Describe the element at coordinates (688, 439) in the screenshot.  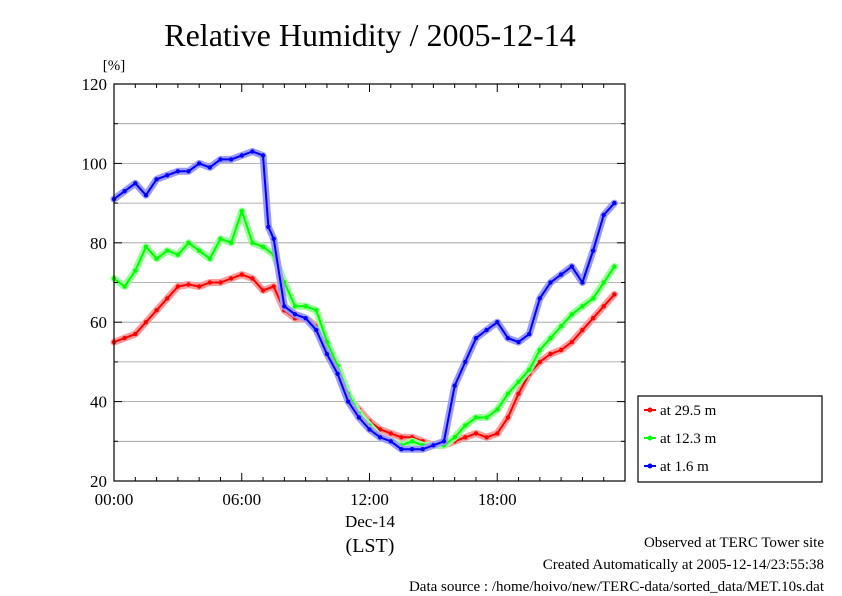
I see `legend-label: at 12.3 m` at that location.